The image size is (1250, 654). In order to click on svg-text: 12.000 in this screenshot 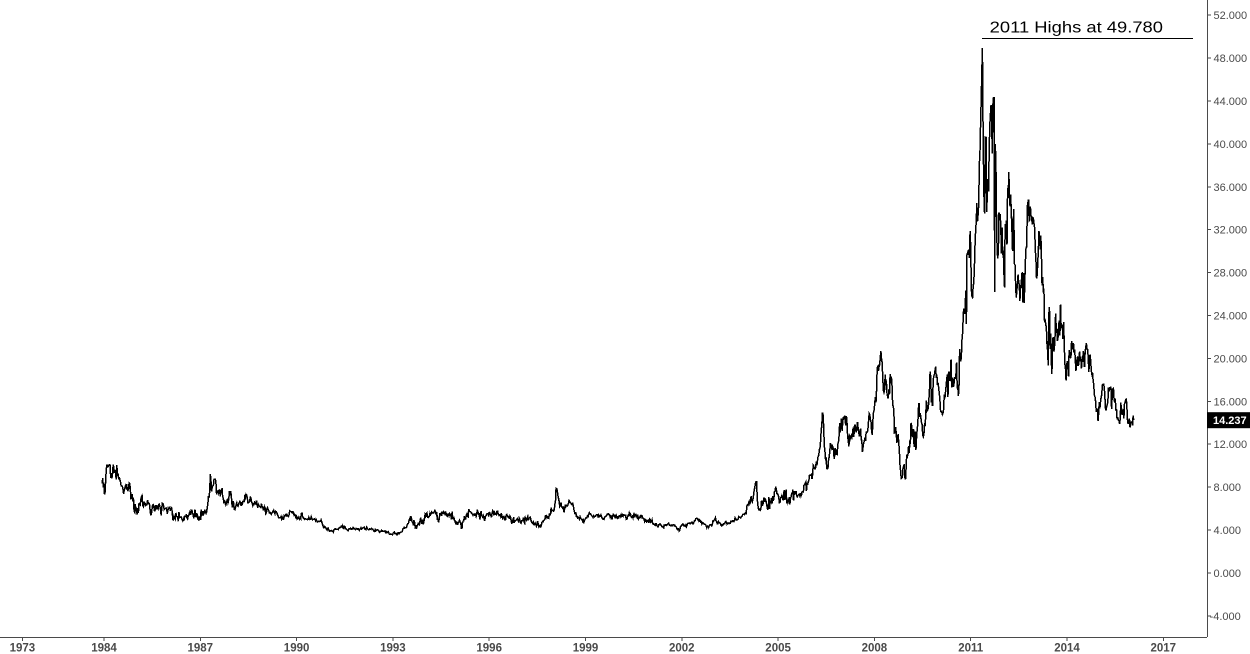, I will do `click(1231, 445)`.